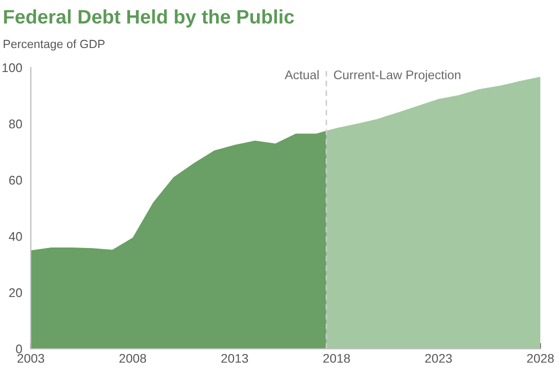  I want to click on y-tick-label: 0, so click(19, 349).